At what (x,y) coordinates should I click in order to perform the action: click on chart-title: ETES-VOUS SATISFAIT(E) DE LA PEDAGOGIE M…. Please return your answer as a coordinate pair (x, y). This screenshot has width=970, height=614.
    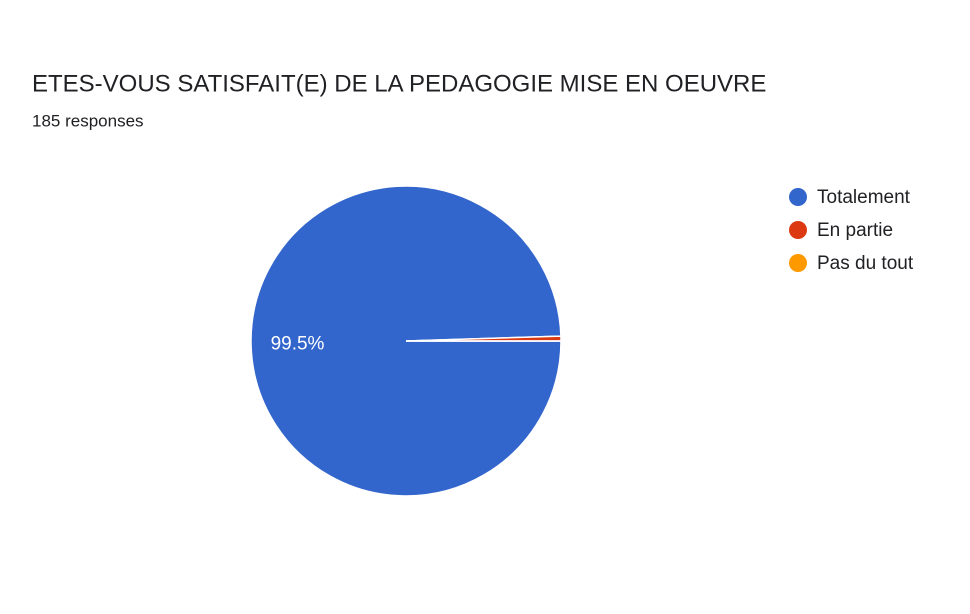
    Looking at the image, I should click on (399, 83).